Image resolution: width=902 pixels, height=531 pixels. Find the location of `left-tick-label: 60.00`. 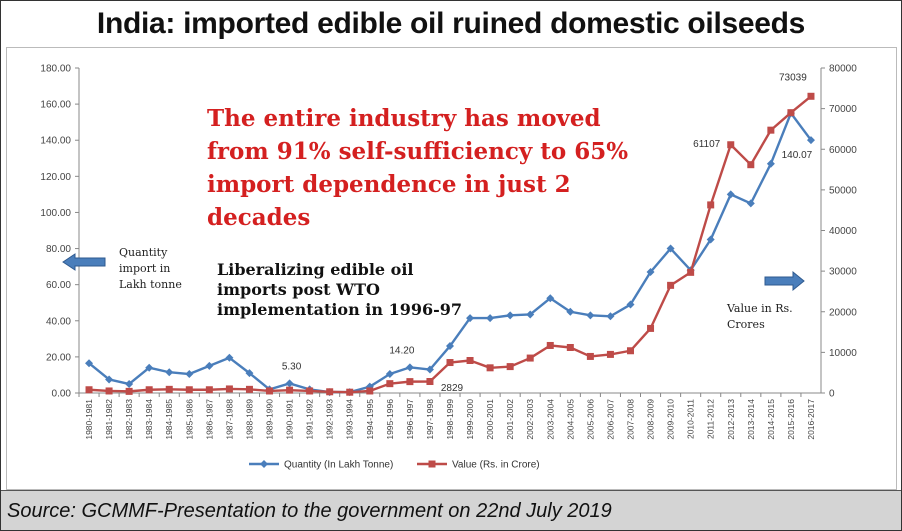

left-tick-label: 60.00 is located at coordinates (58, 285).